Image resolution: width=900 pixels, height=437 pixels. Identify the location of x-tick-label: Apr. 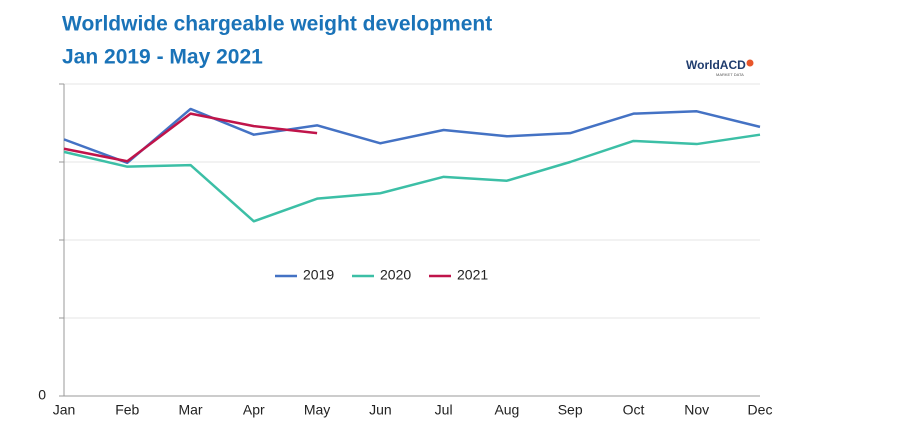
(254, 410).